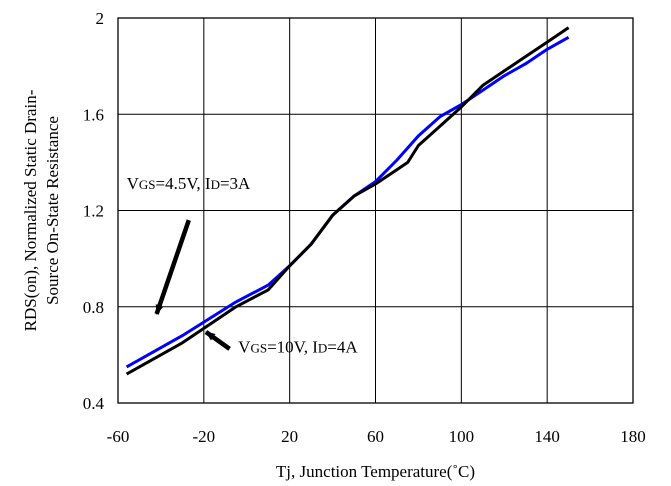 The image size is (671, 486). What do you see at coordinates (93, 307) in the screenshot?
I see `y-tick-label: 0.8` at bounding box center [93, 307].